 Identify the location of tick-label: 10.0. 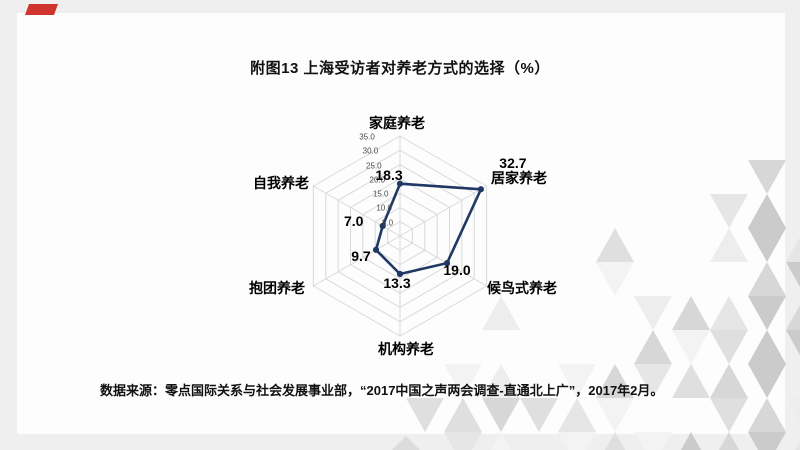
(384, 208).